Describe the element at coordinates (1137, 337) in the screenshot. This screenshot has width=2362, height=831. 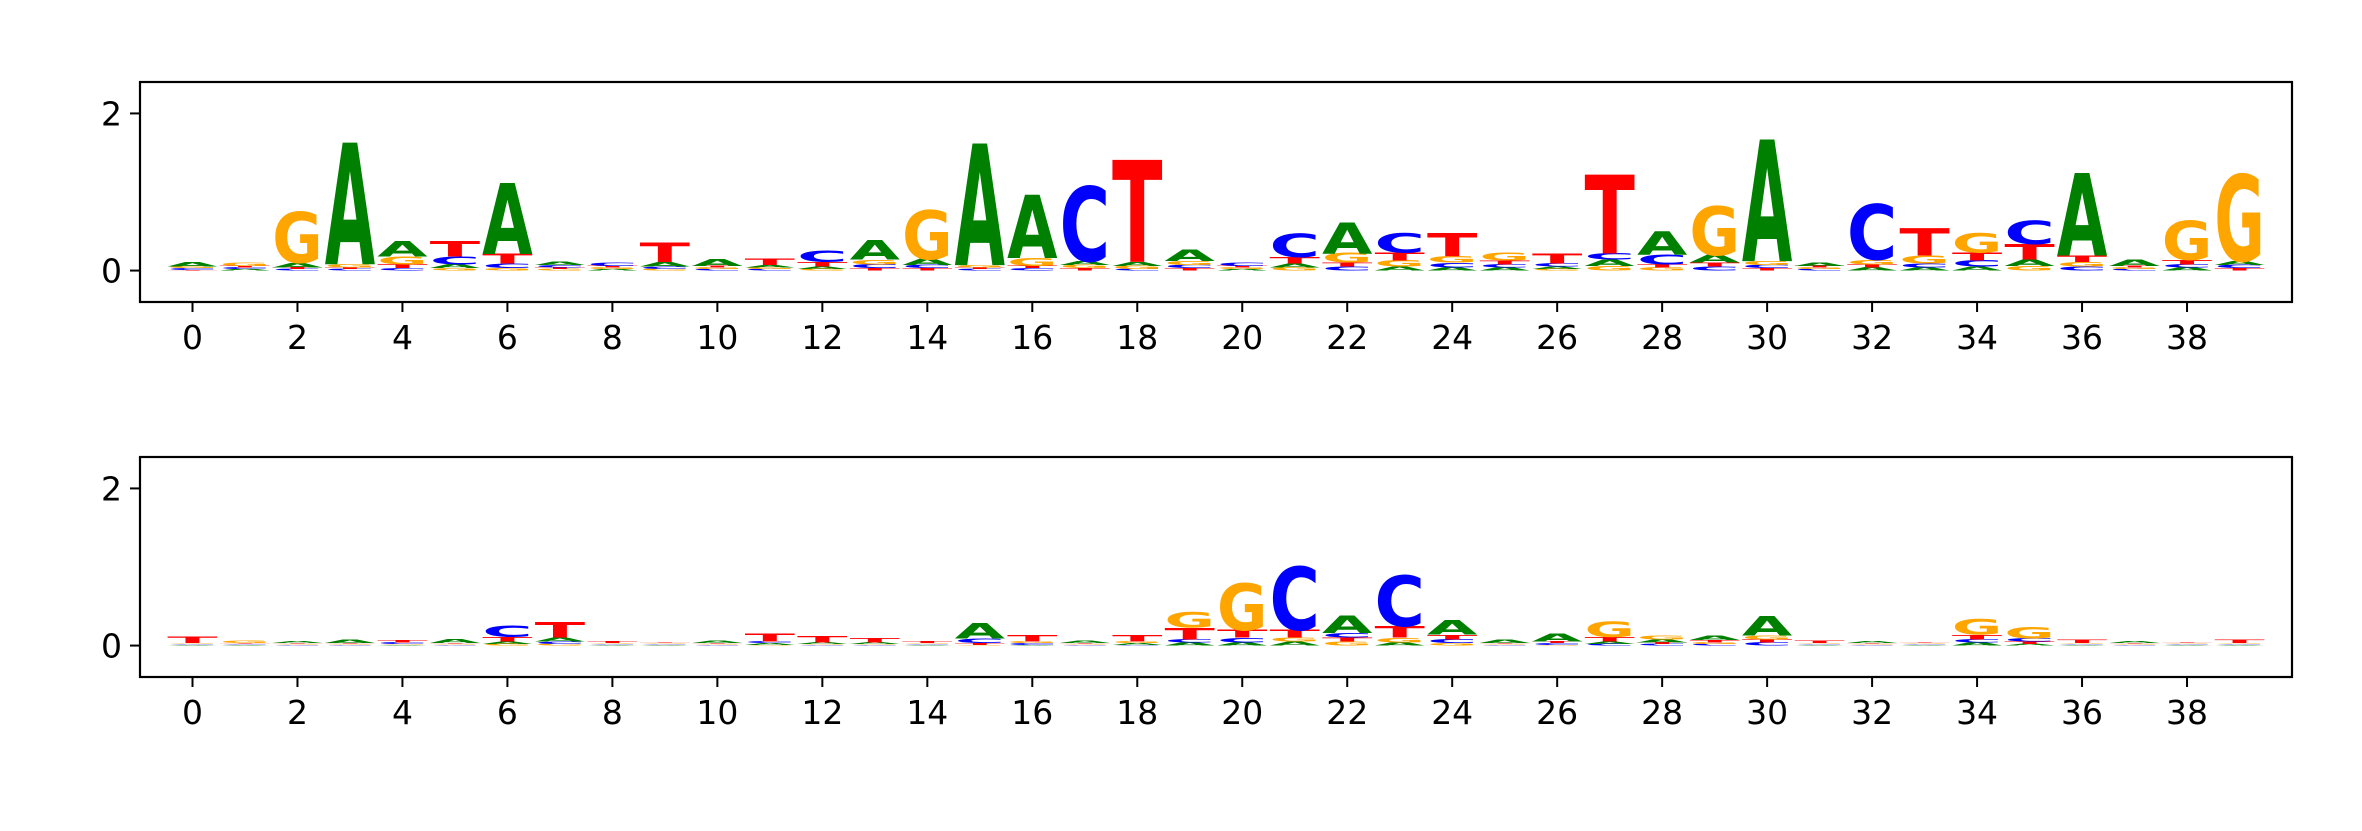
I see `x-tick-label: 18` at that location.